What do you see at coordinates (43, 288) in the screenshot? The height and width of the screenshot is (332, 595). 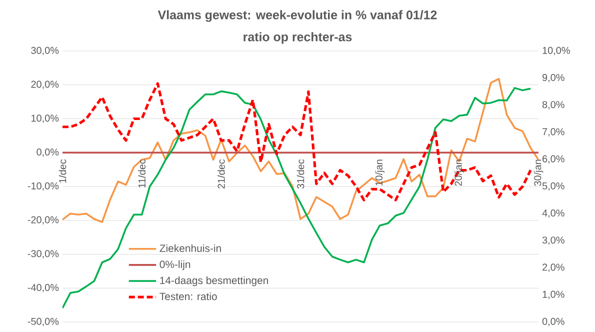 I see `y-tick-label: -40,0%` at bounding box center [43, 288].